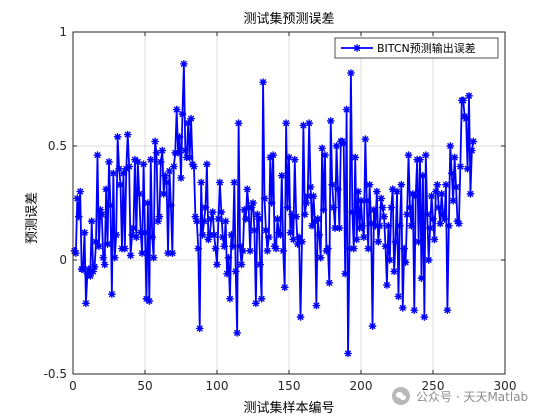 Image resolution: width=560 pixels, height=420 pixels. I want to click on x-tick-label: 200, so click(361, 386).